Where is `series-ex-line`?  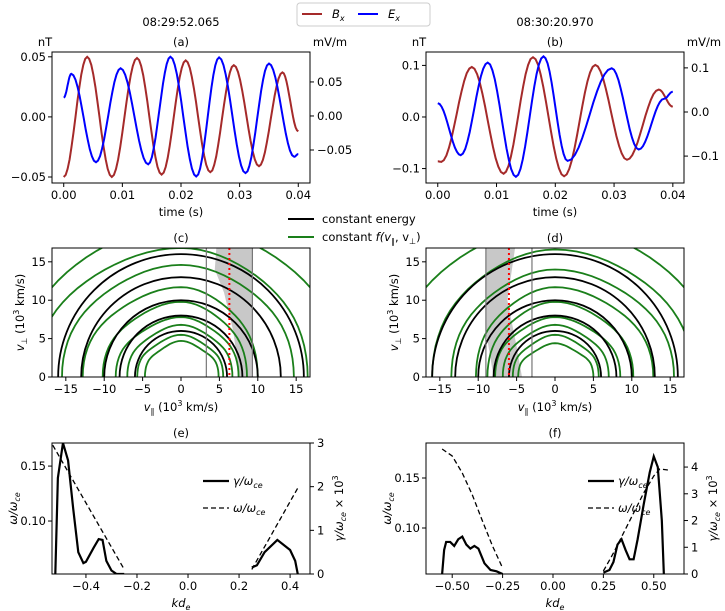
series-ex-line is located at coordinates (181, 116).